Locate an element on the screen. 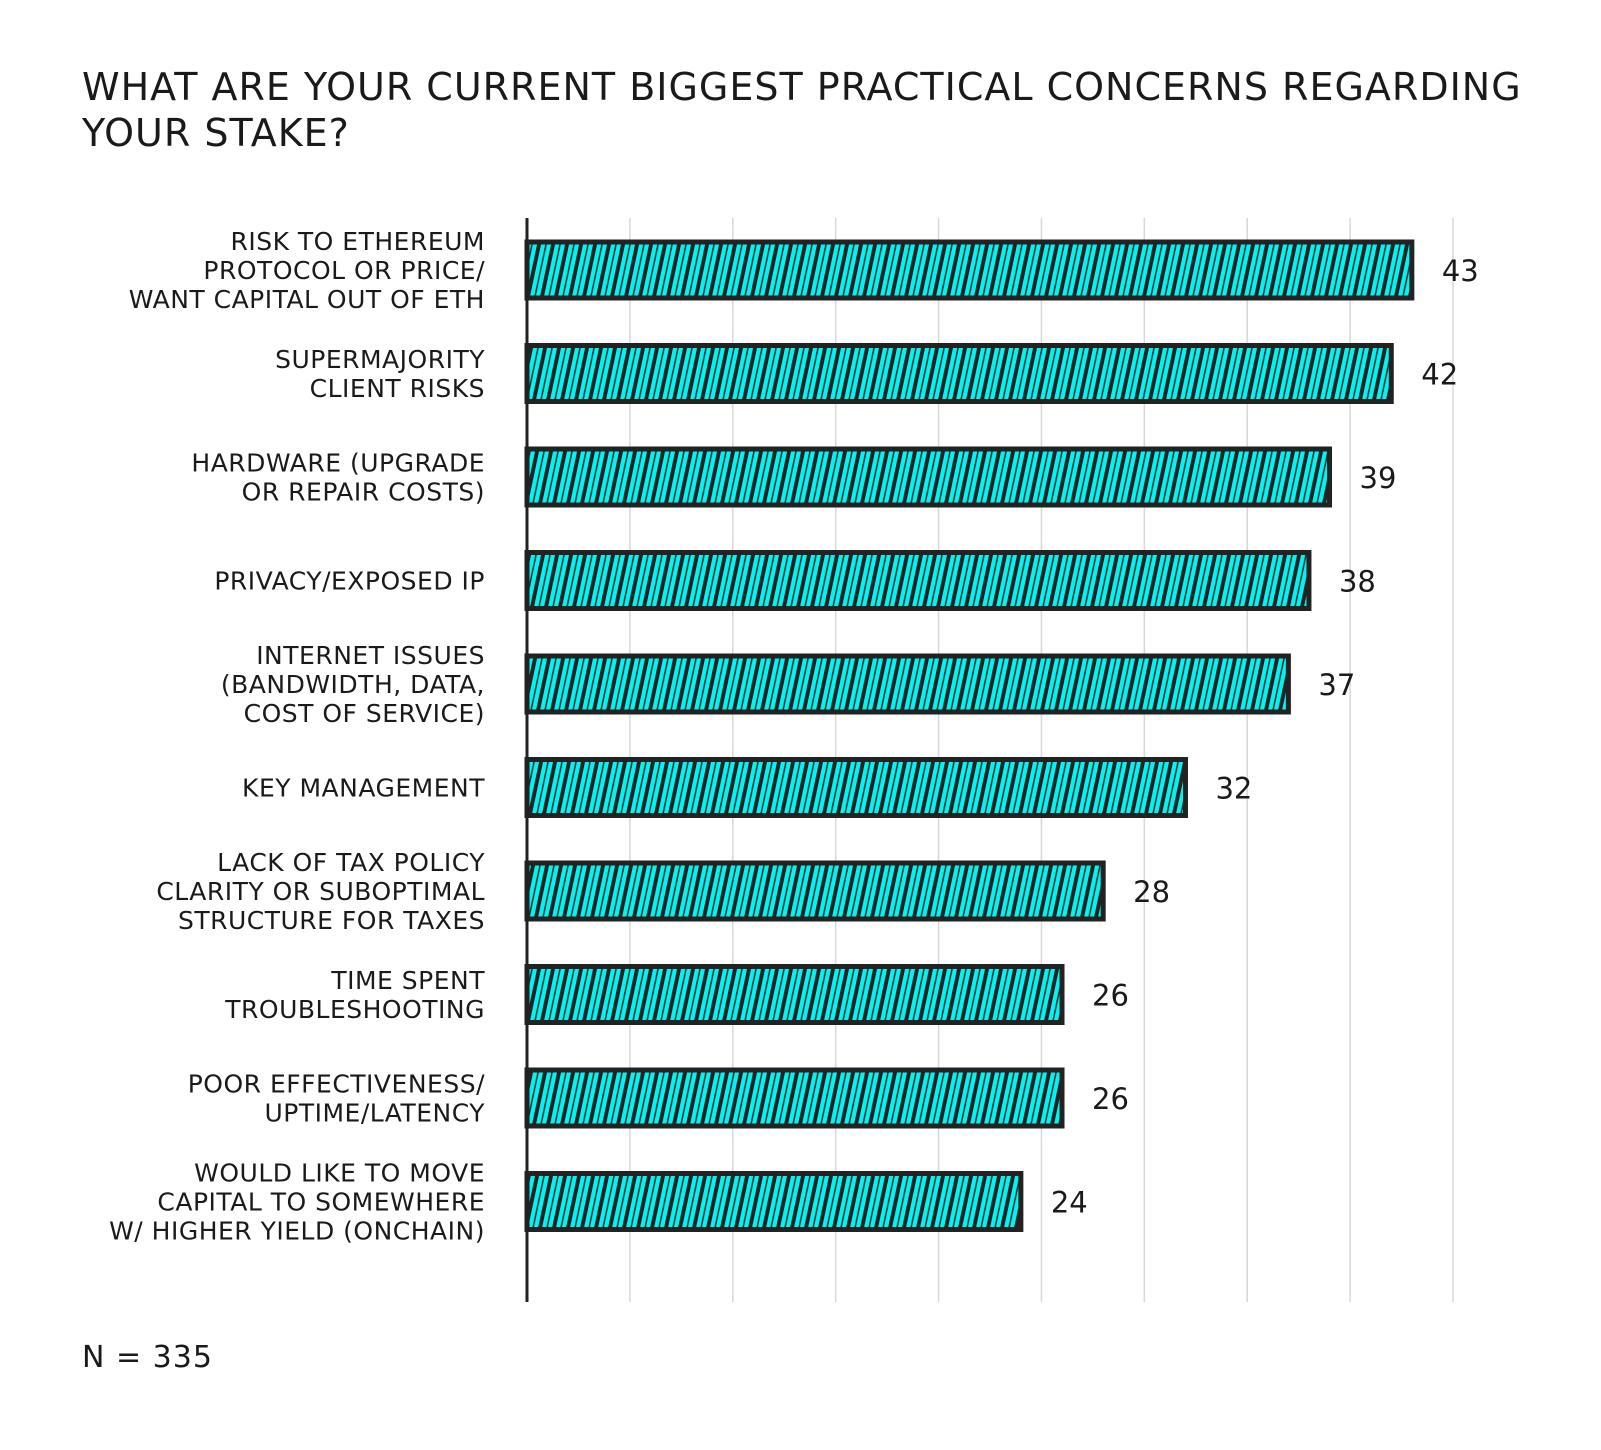 The image size is (1601, 1450). category-label: PRIVACY/EXPOSED IP is located at coordinates (349, 581).